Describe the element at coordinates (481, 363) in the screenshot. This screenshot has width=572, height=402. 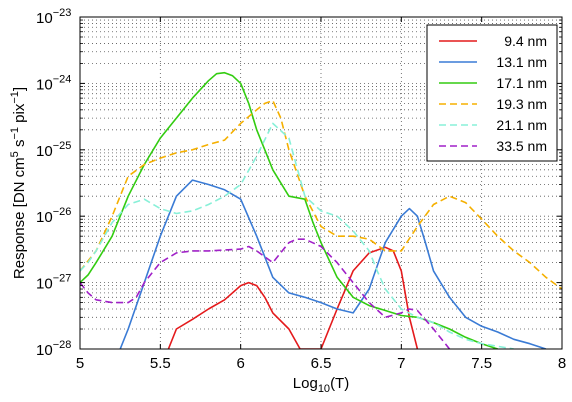
I see `x-tick-label: 7.5` at that location.